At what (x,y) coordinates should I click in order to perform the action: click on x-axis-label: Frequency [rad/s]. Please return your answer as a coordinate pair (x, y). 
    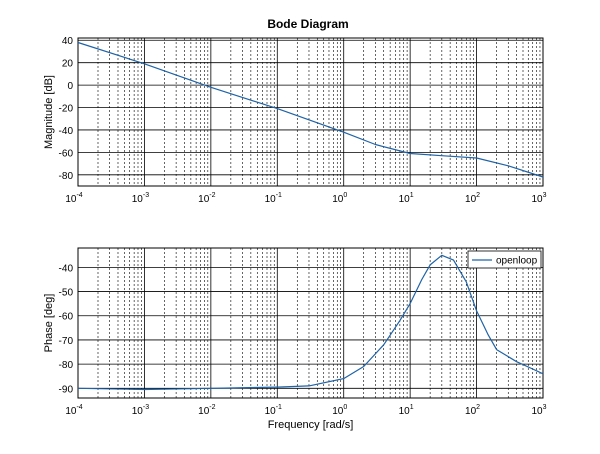
    Looking at the image, I should click on (311, 425).